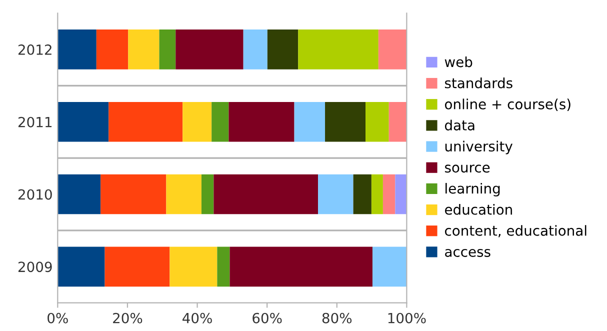  I want to click on x-tick-label: 100%, so click(407, 318).